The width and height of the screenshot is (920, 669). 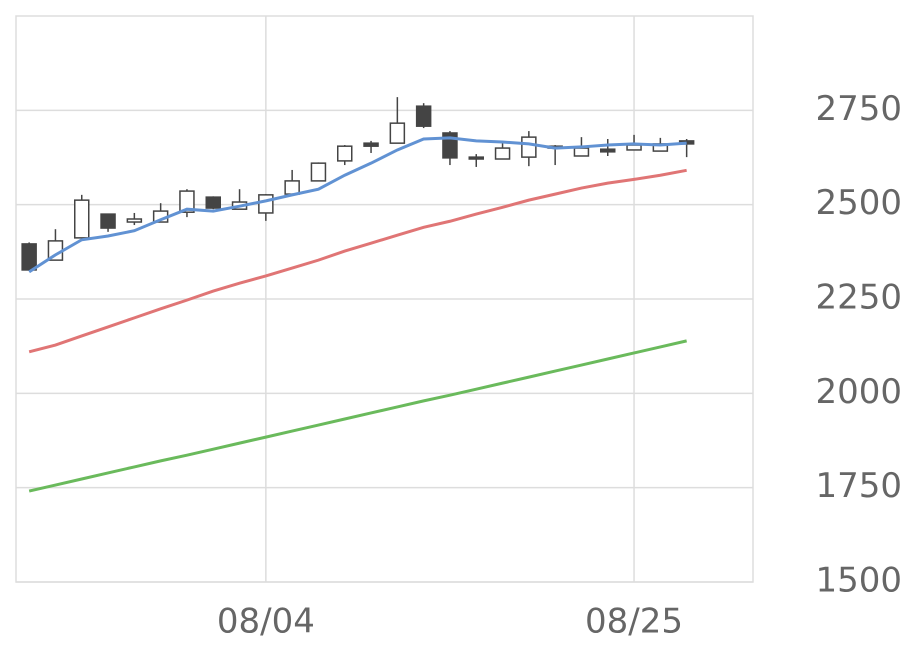 I want to click on ma-line, so click(x=357, y=205).